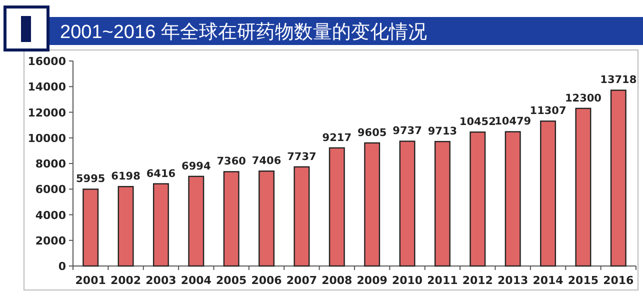  What do you see at coordinates (47, 113) in the screenshot?
I see `y-tick-label: 12000` at bounding box center [47, 113].